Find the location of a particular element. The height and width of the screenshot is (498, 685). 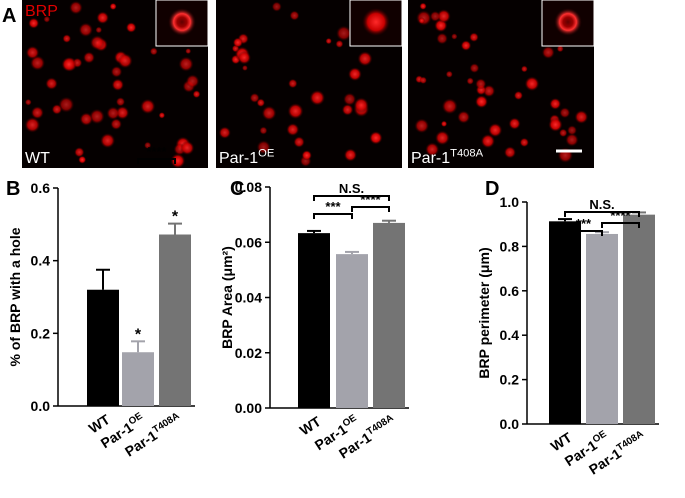

significance-label: *** is located at coordinates (333, 206).